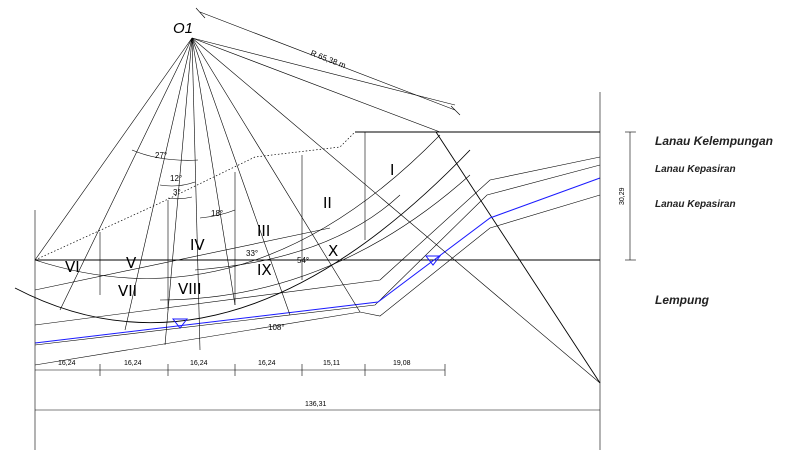 This screenshot has width=801, height=454. Describe the element at coordinates (183, 184) in the screenshot. I see `angle-arcs` at that location.